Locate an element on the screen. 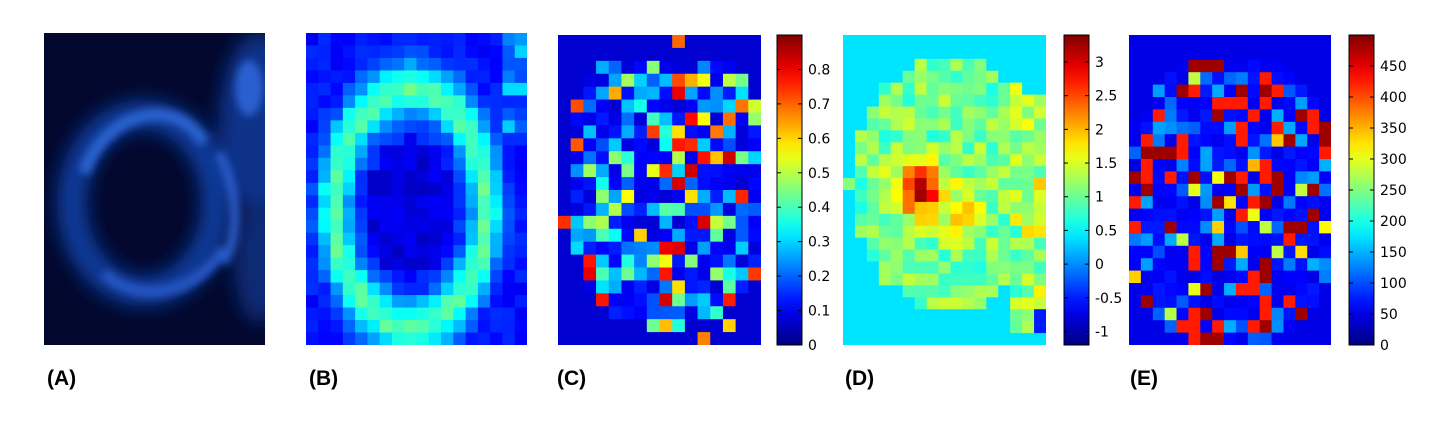 The width and height of the screenshot is (1430, 425). colorbar-tick-label: 0 is located at coordinates (1099, 265).